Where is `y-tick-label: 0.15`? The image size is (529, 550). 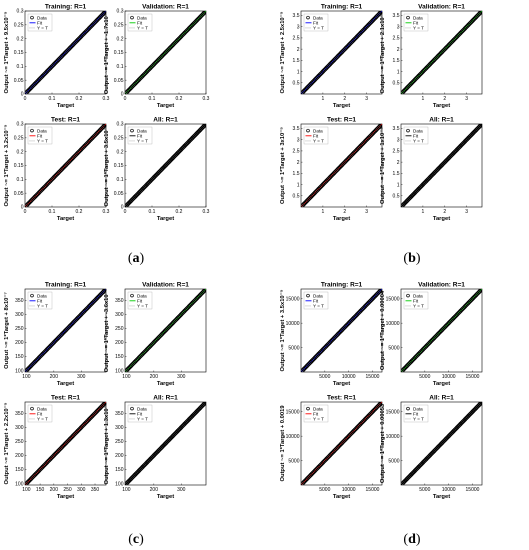 y-tick-label: 0.15 is located at coordinates (119, 166).